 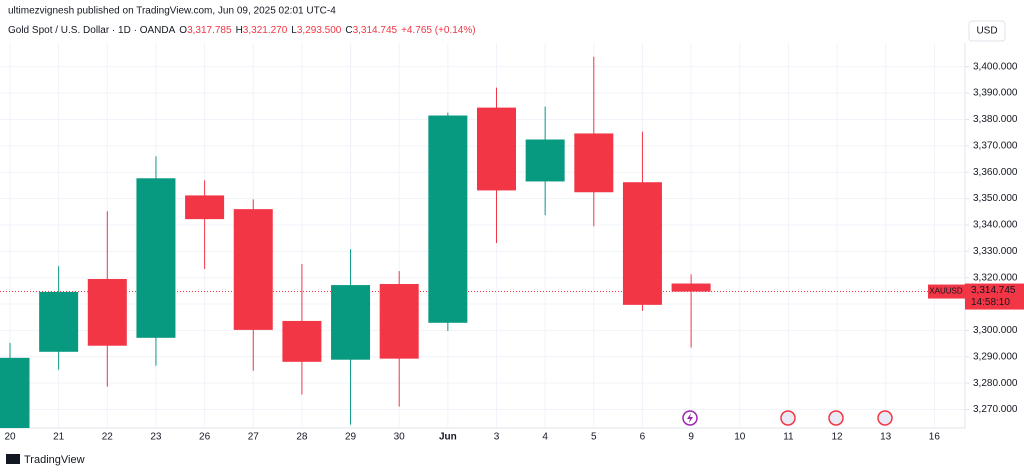 What do you see at coordinates (13, 459) in the screenshot?
I see `brand-logo` at bounding box center [13, 459].